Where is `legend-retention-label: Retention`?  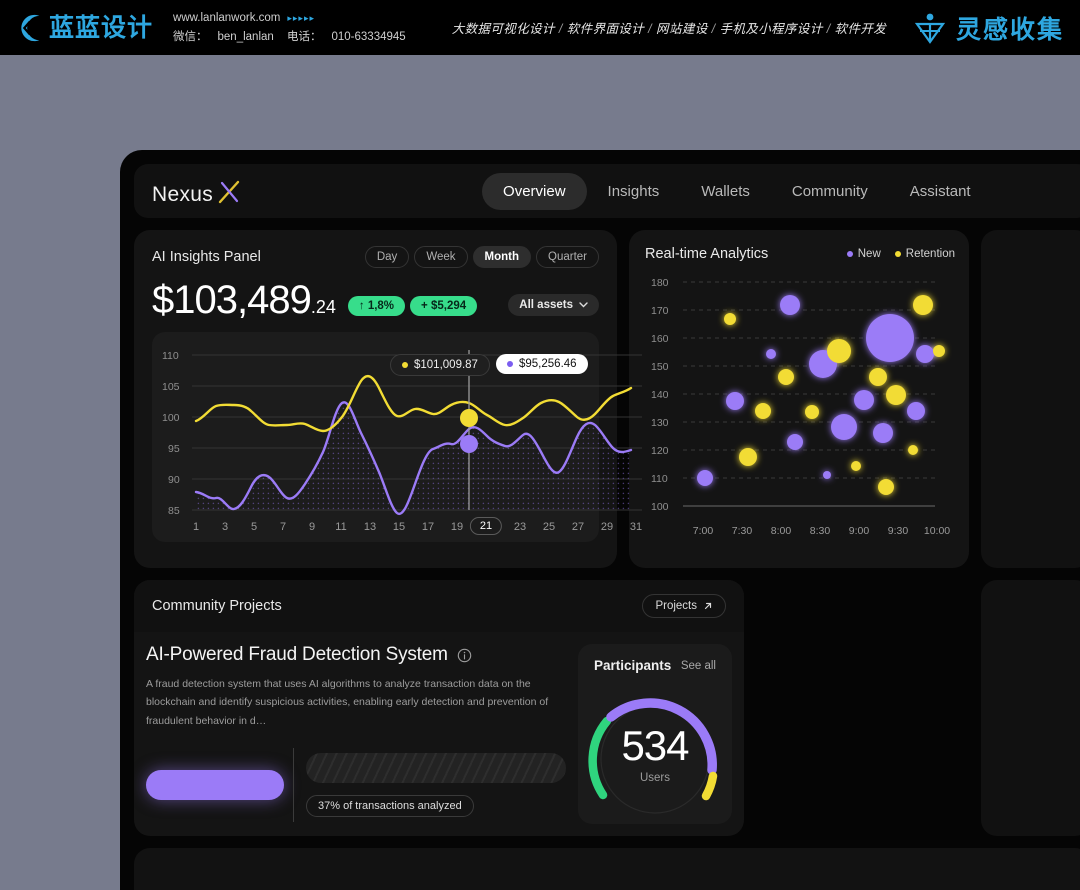
legend-retention-label: Retention is located at coordinates (930, 254).